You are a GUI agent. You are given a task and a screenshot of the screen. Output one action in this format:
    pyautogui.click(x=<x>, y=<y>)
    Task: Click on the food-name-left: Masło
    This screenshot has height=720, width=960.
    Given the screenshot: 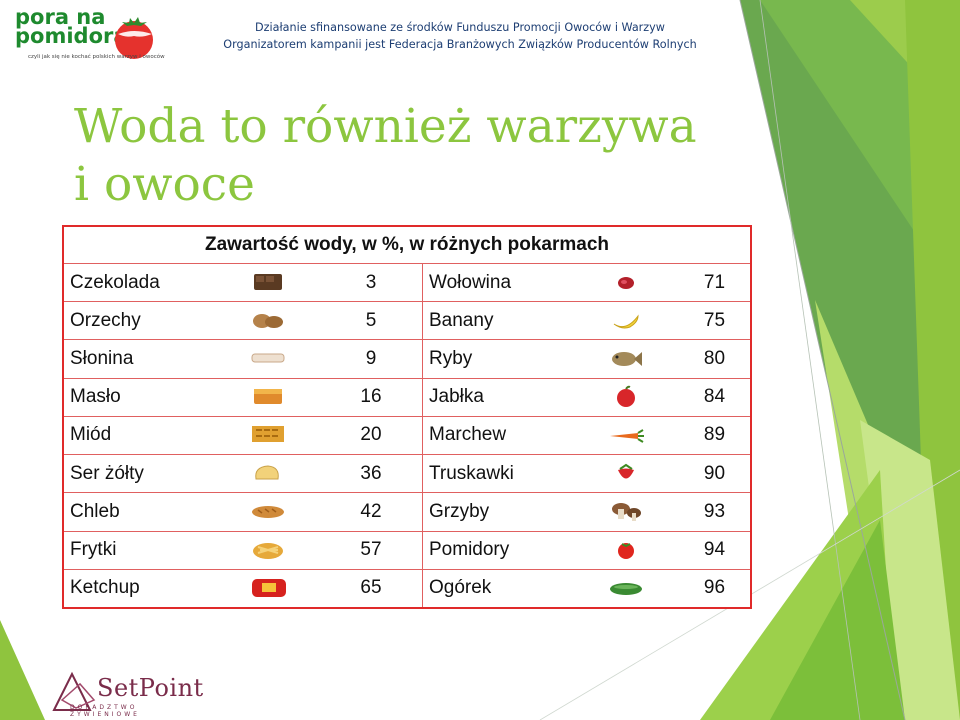 What is the action you would take?
    pyautogui.click(x=141, y=397)
    